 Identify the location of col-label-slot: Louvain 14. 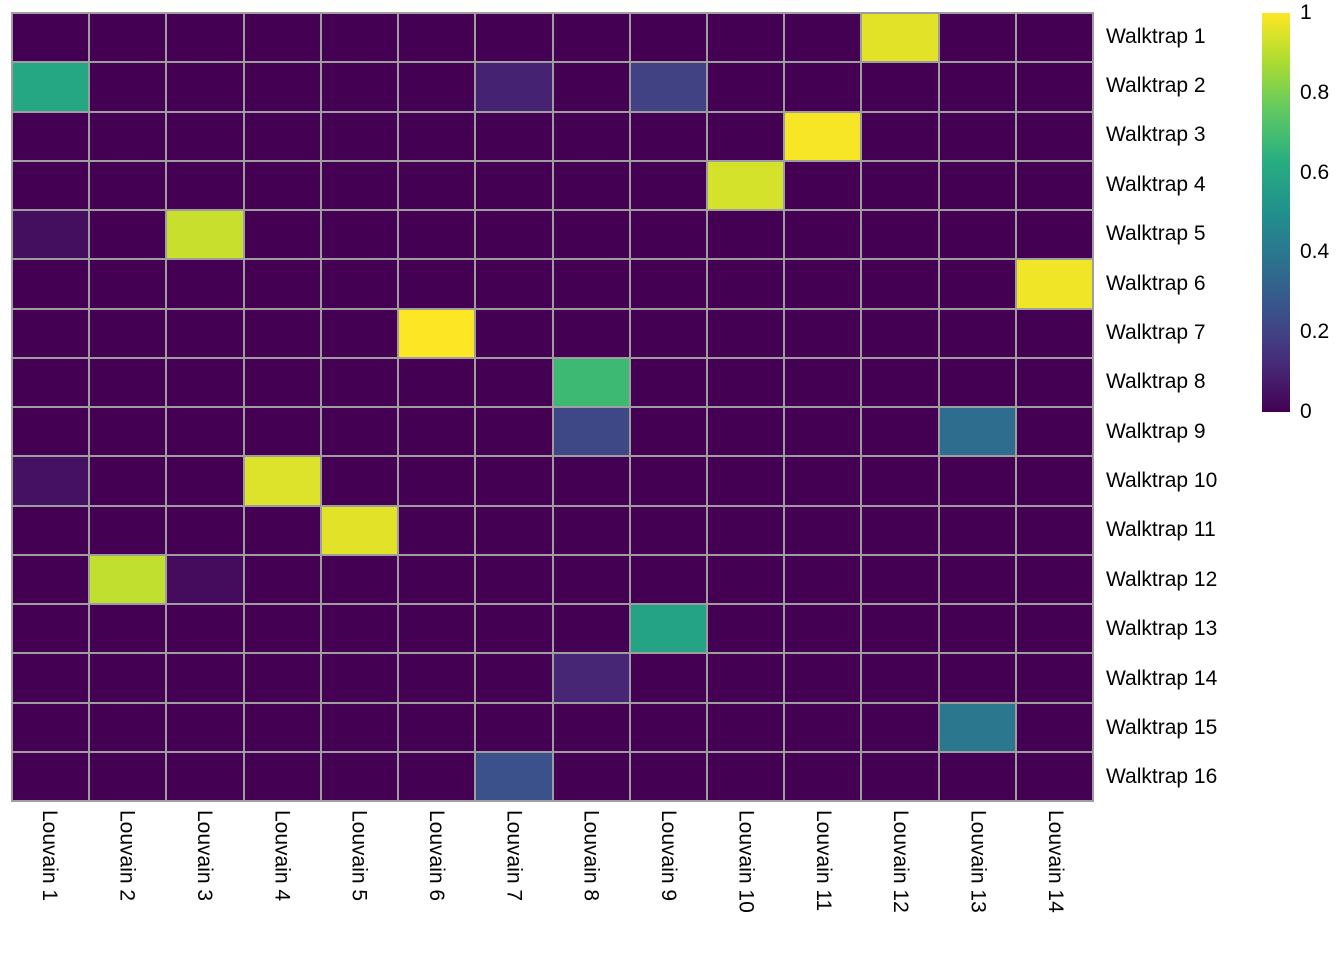
(1055, 882).